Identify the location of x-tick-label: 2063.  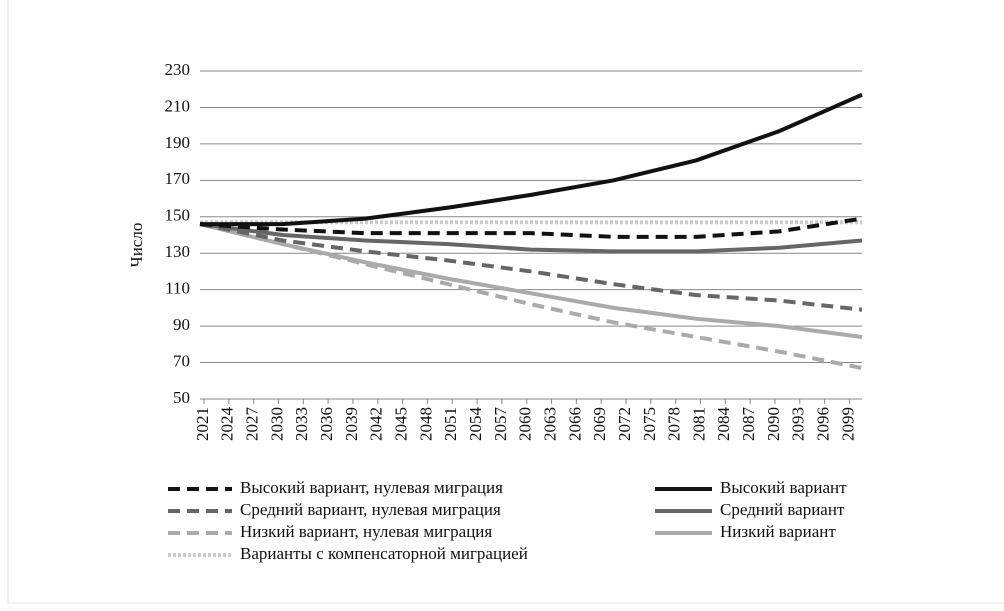
(549, 424).